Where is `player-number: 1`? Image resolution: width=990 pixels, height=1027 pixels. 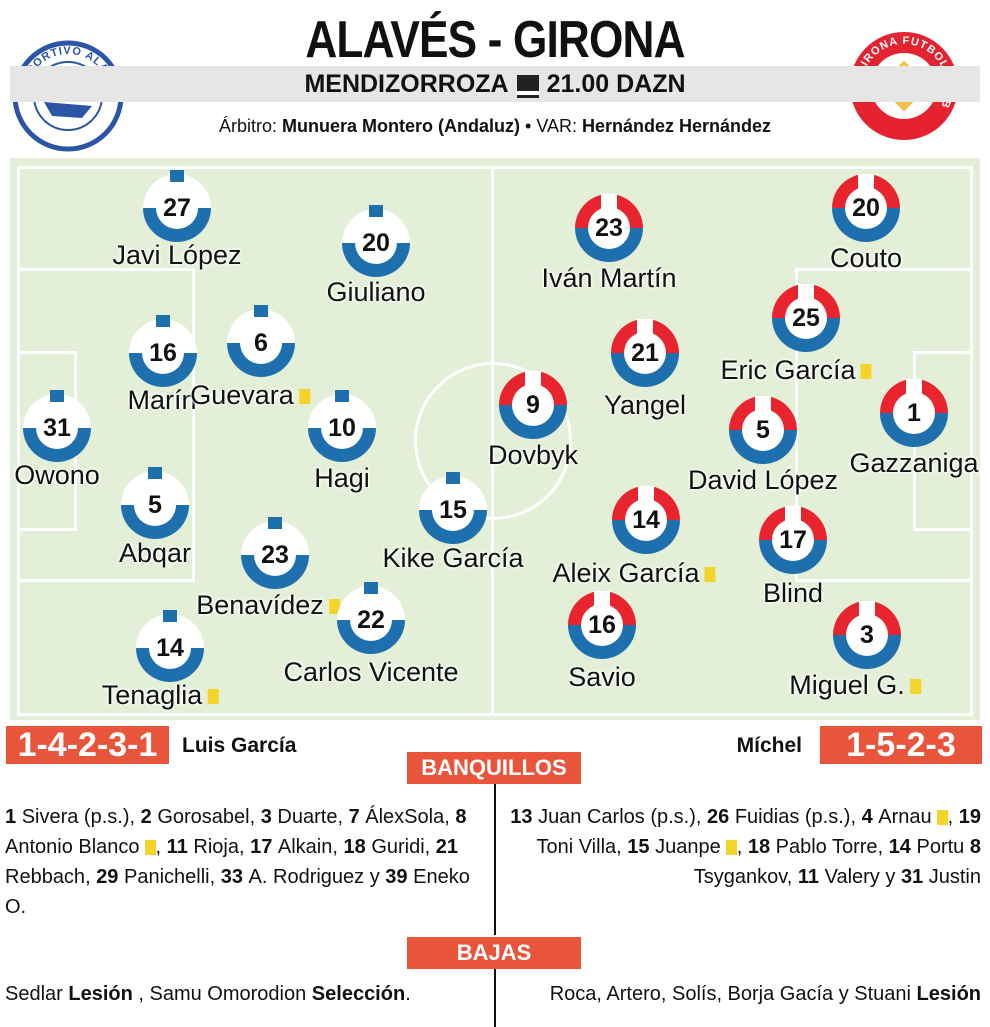
player-number: 1 is located at coordinates (914, 413).